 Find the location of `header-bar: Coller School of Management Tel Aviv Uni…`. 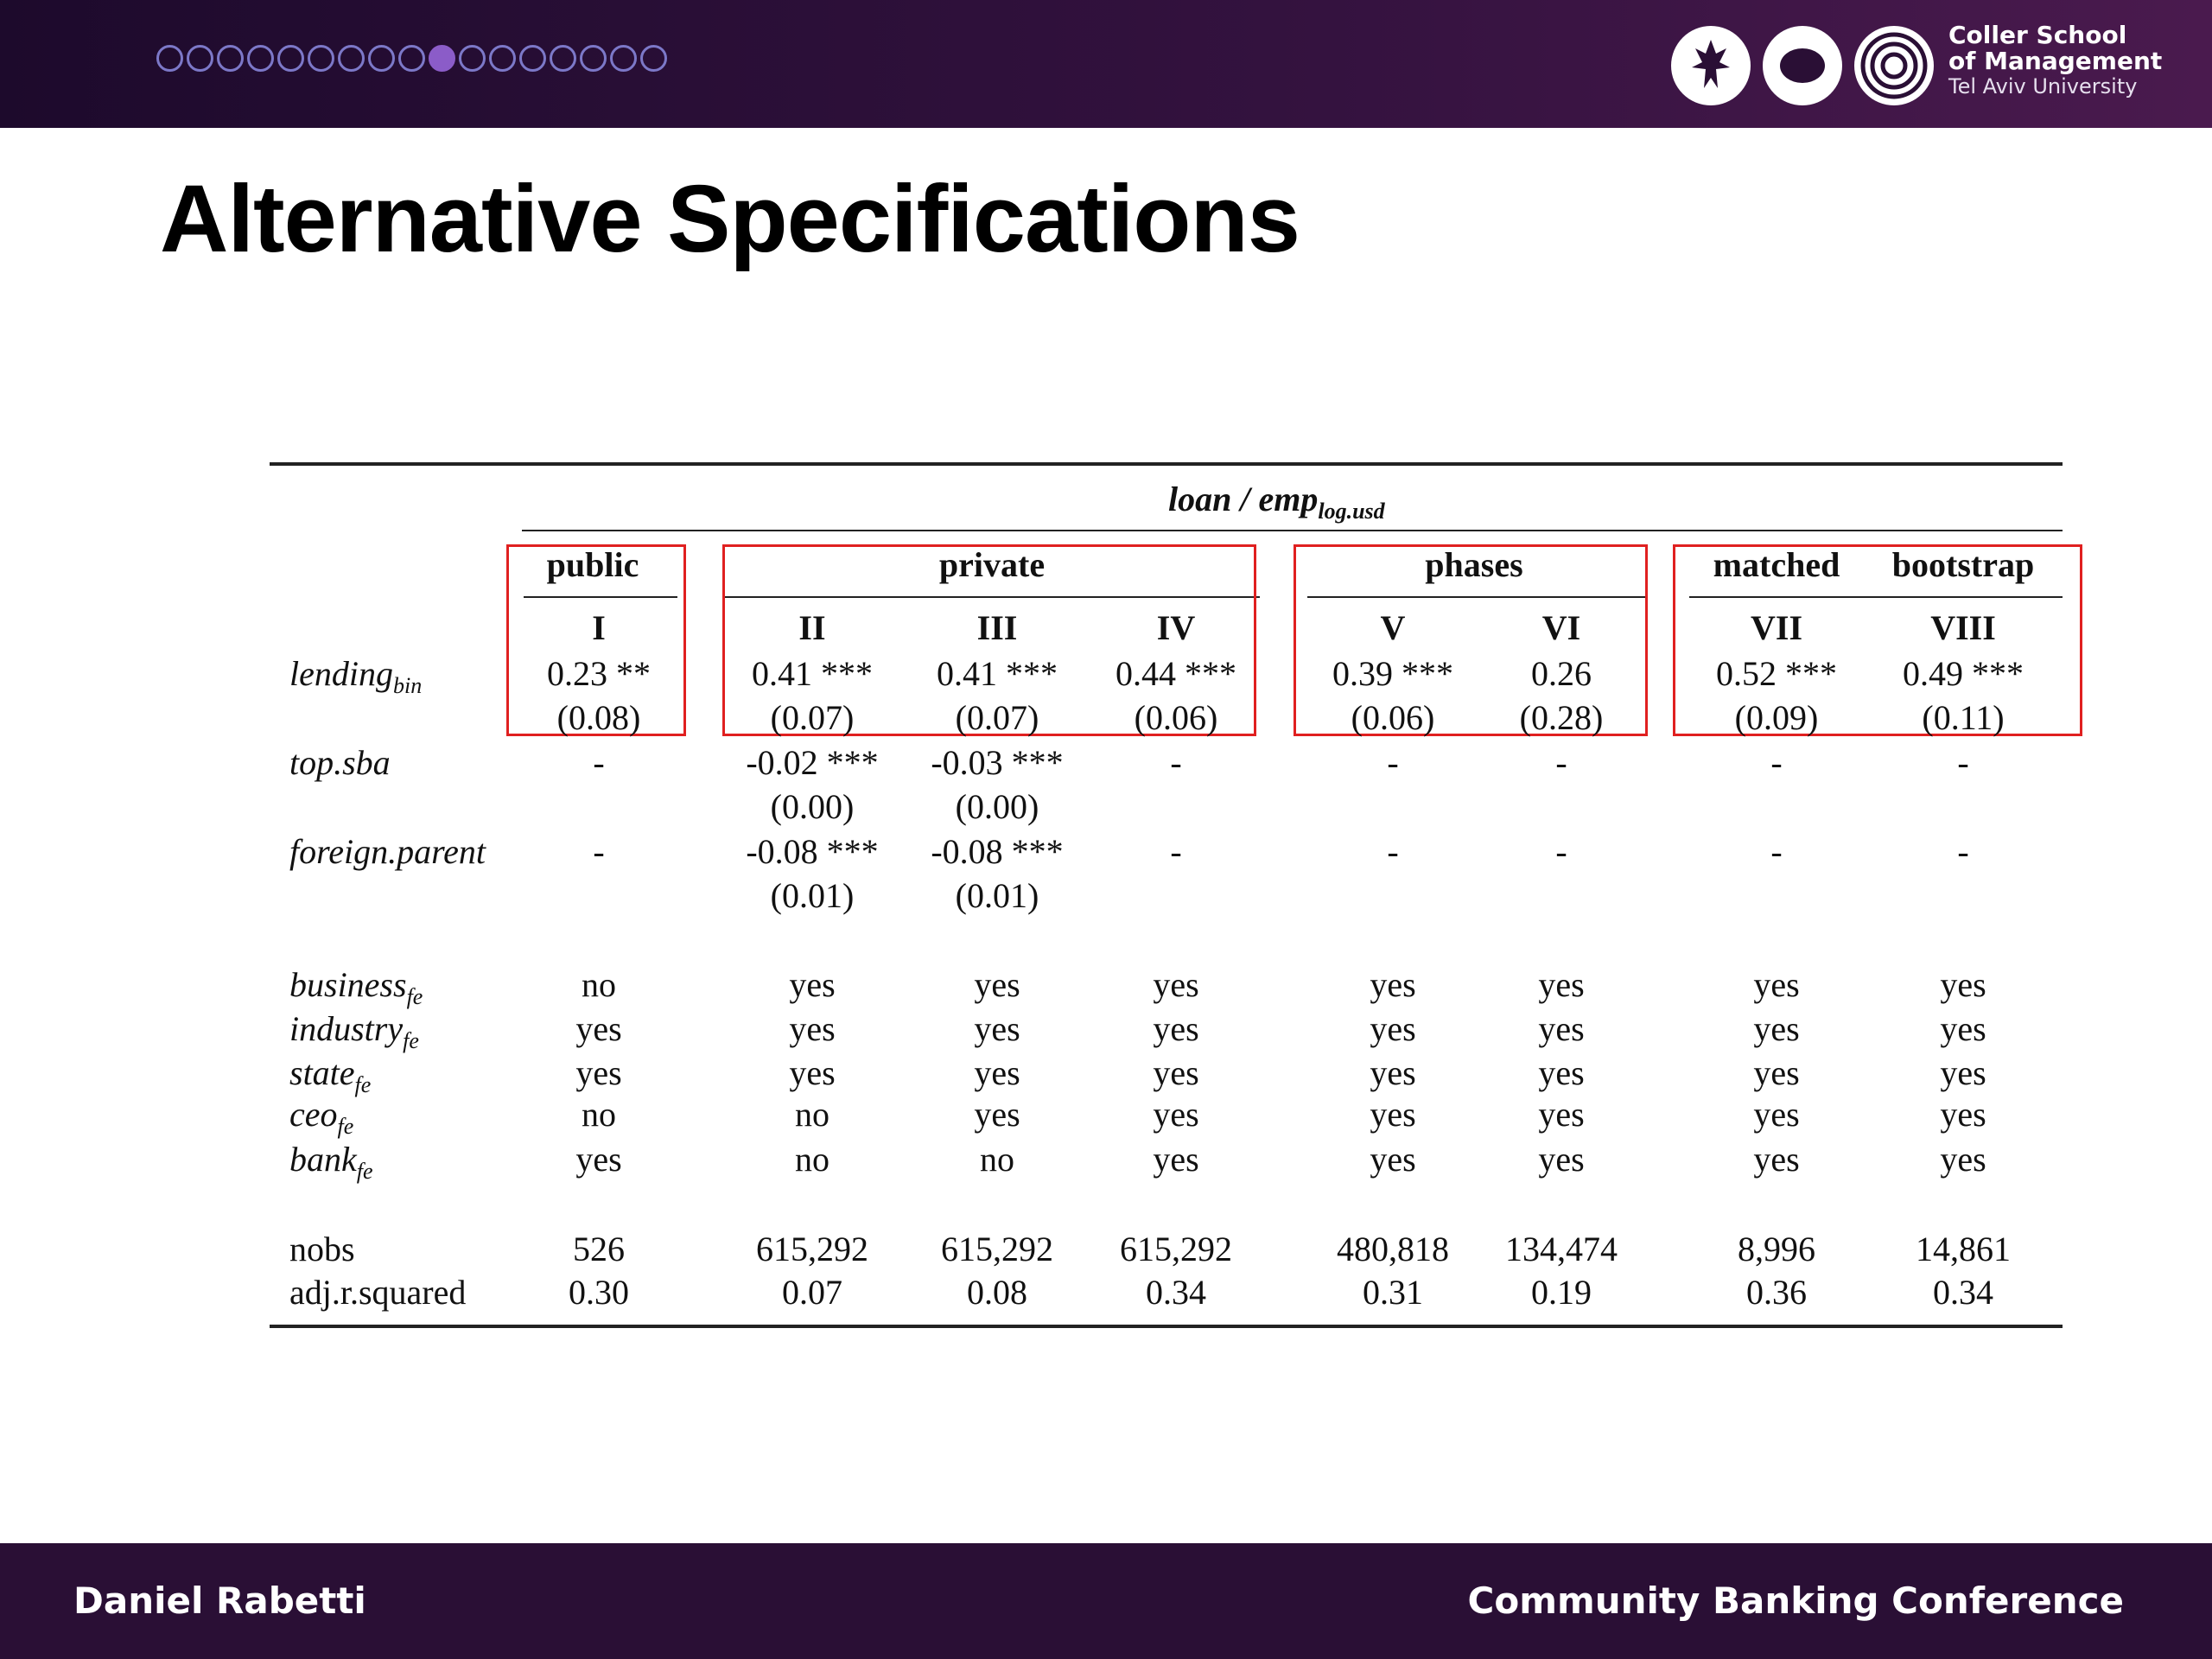

header-bar: Coller School of Management Tel Aviv Uni… is located at coordinates (1106, 64).